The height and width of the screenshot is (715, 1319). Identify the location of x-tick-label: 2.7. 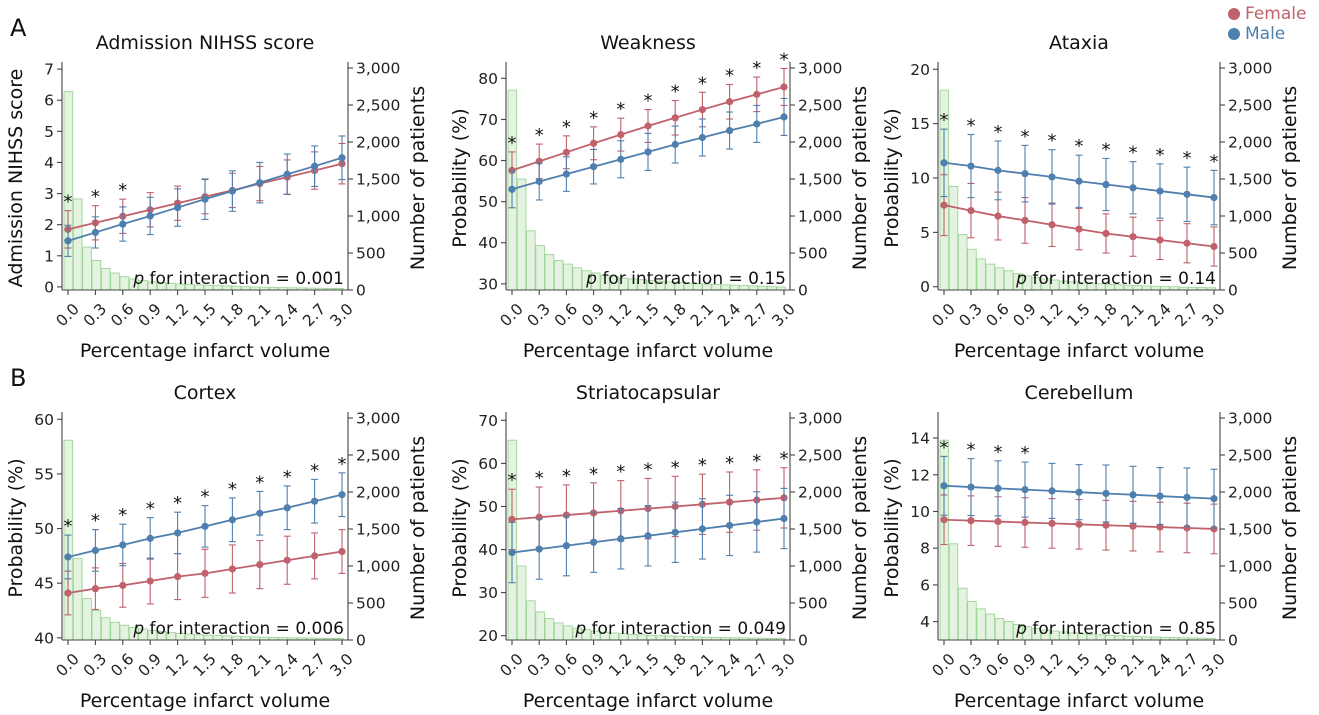
(1187, 315).